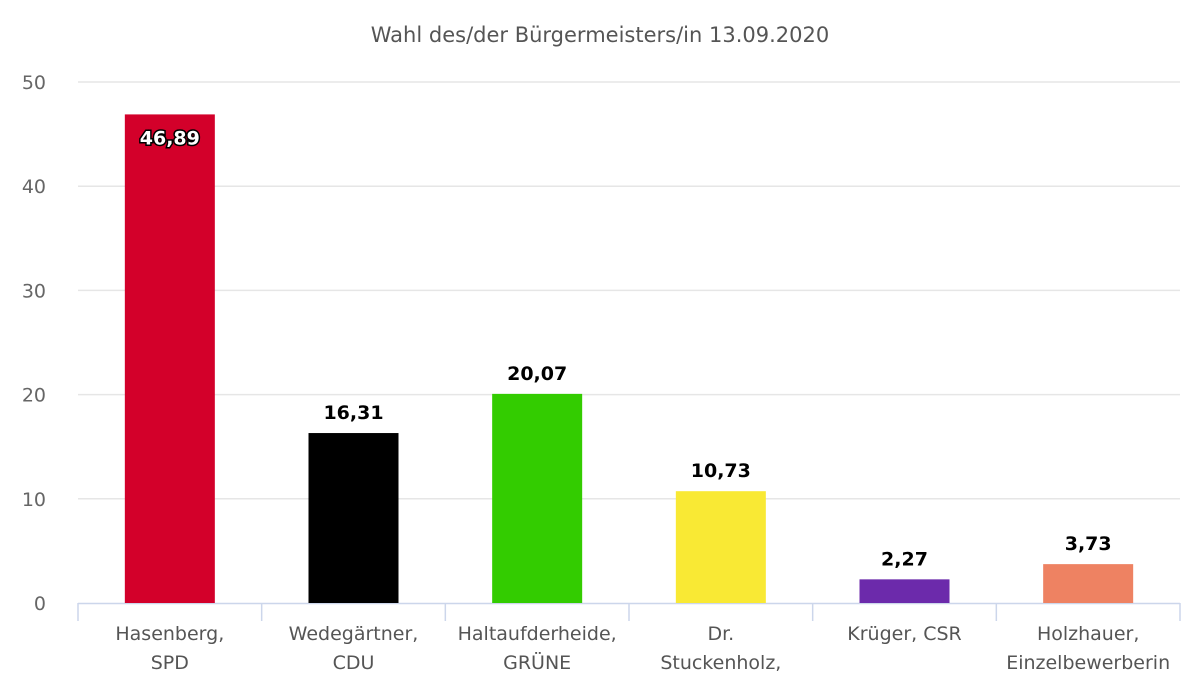 This screenshot has height=675, width=1200. Describe the element at coordinates (170, 138) in the screenshot. I see `data-label: 46,89` at that location.